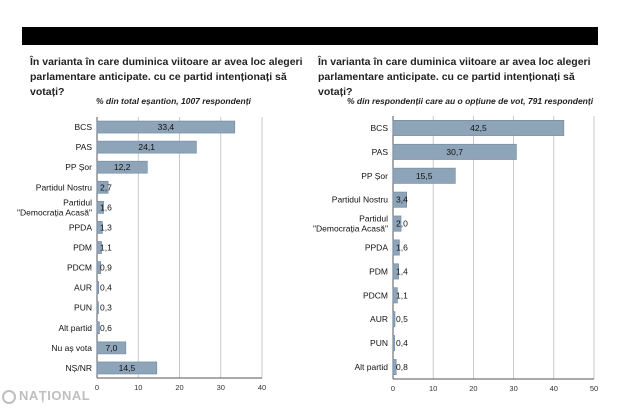 Image resolution: width=620 pixels, height=413 pixels. I want to click on bar-value-label: 2,7, so click(106, 187).